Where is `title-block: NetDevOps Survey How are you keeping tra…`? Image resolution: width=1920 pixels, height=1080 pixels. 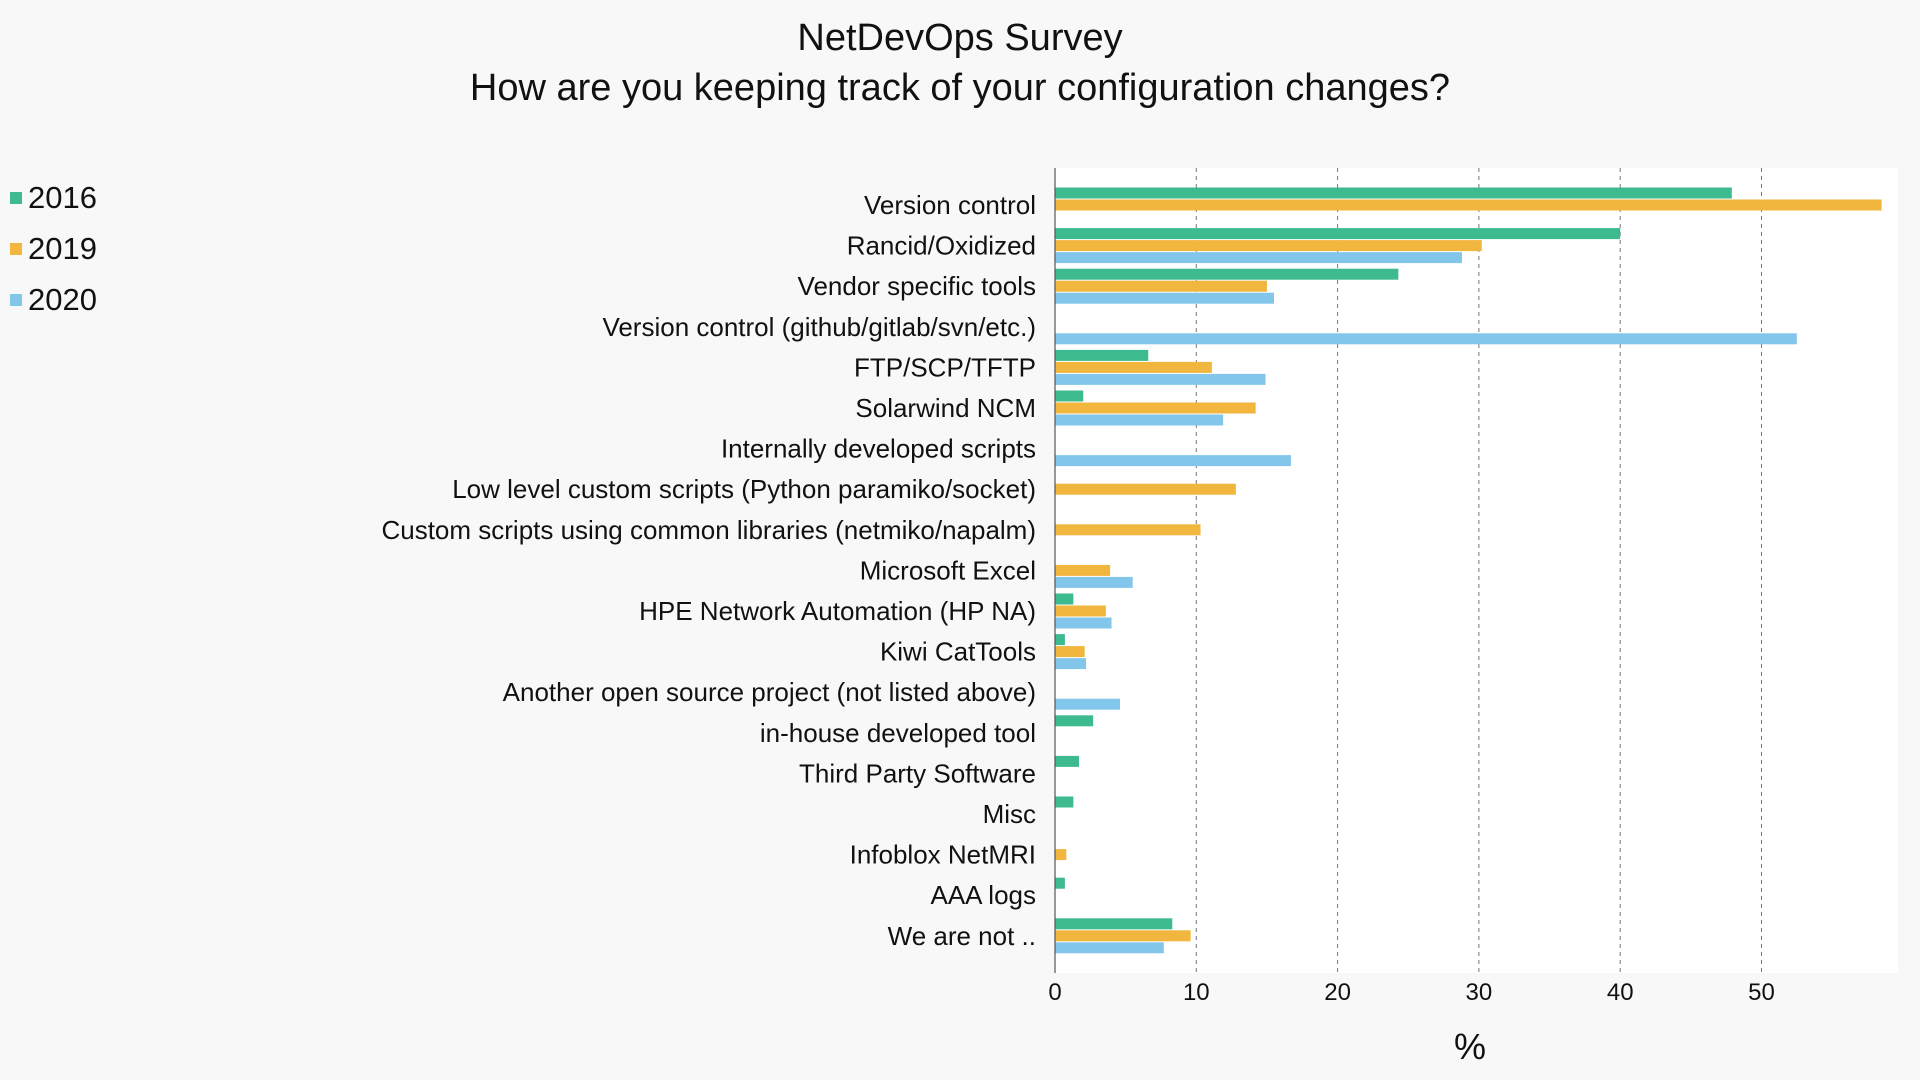
title-block: NetDevOps Survey How are you keeping tra… is located at coordinates (960, 64).